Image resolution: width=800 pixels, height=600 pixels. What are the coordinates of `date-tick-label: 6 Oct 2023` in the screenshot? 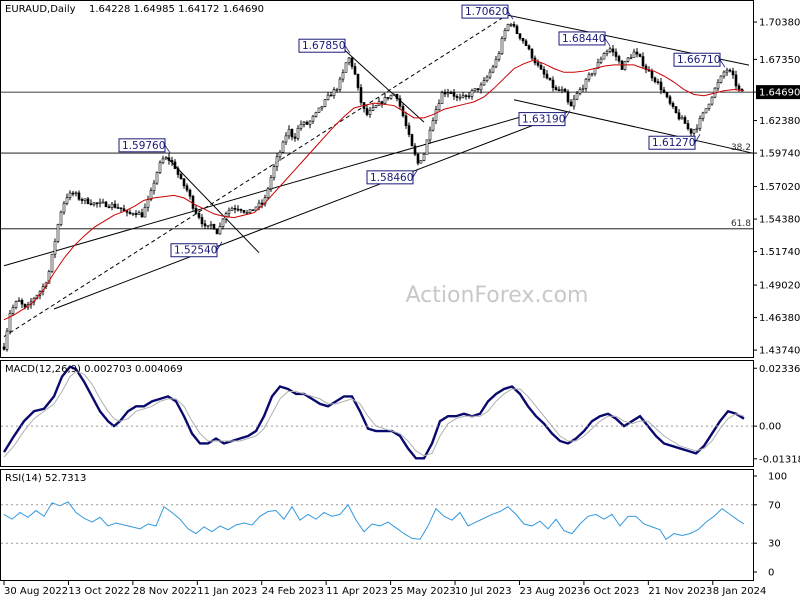 It's located at (611, 591).